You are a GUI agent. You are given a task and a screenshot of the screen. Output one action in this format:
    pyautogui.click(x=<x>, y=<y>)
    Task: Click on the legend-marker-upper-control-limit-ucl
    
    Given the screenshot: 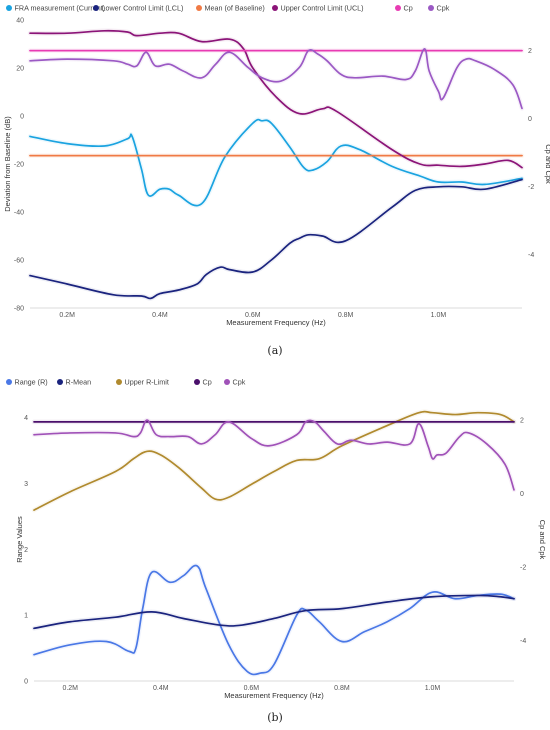 What is the action you would take?
    pyautogui.click(x=275, y=8)
    